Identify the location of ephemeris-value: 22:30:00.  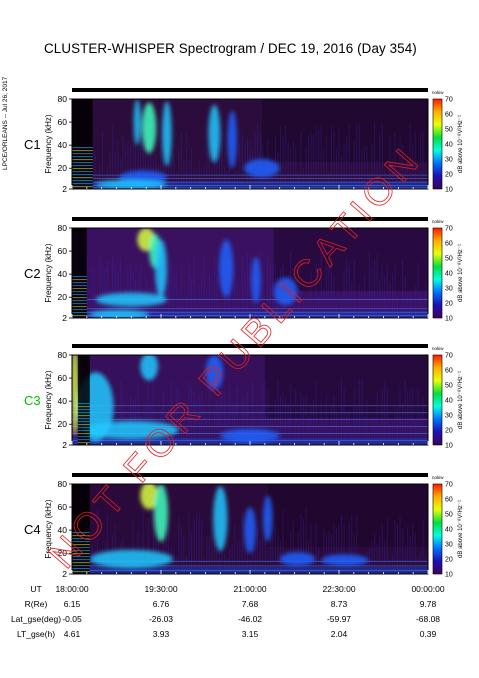
(338, 589).